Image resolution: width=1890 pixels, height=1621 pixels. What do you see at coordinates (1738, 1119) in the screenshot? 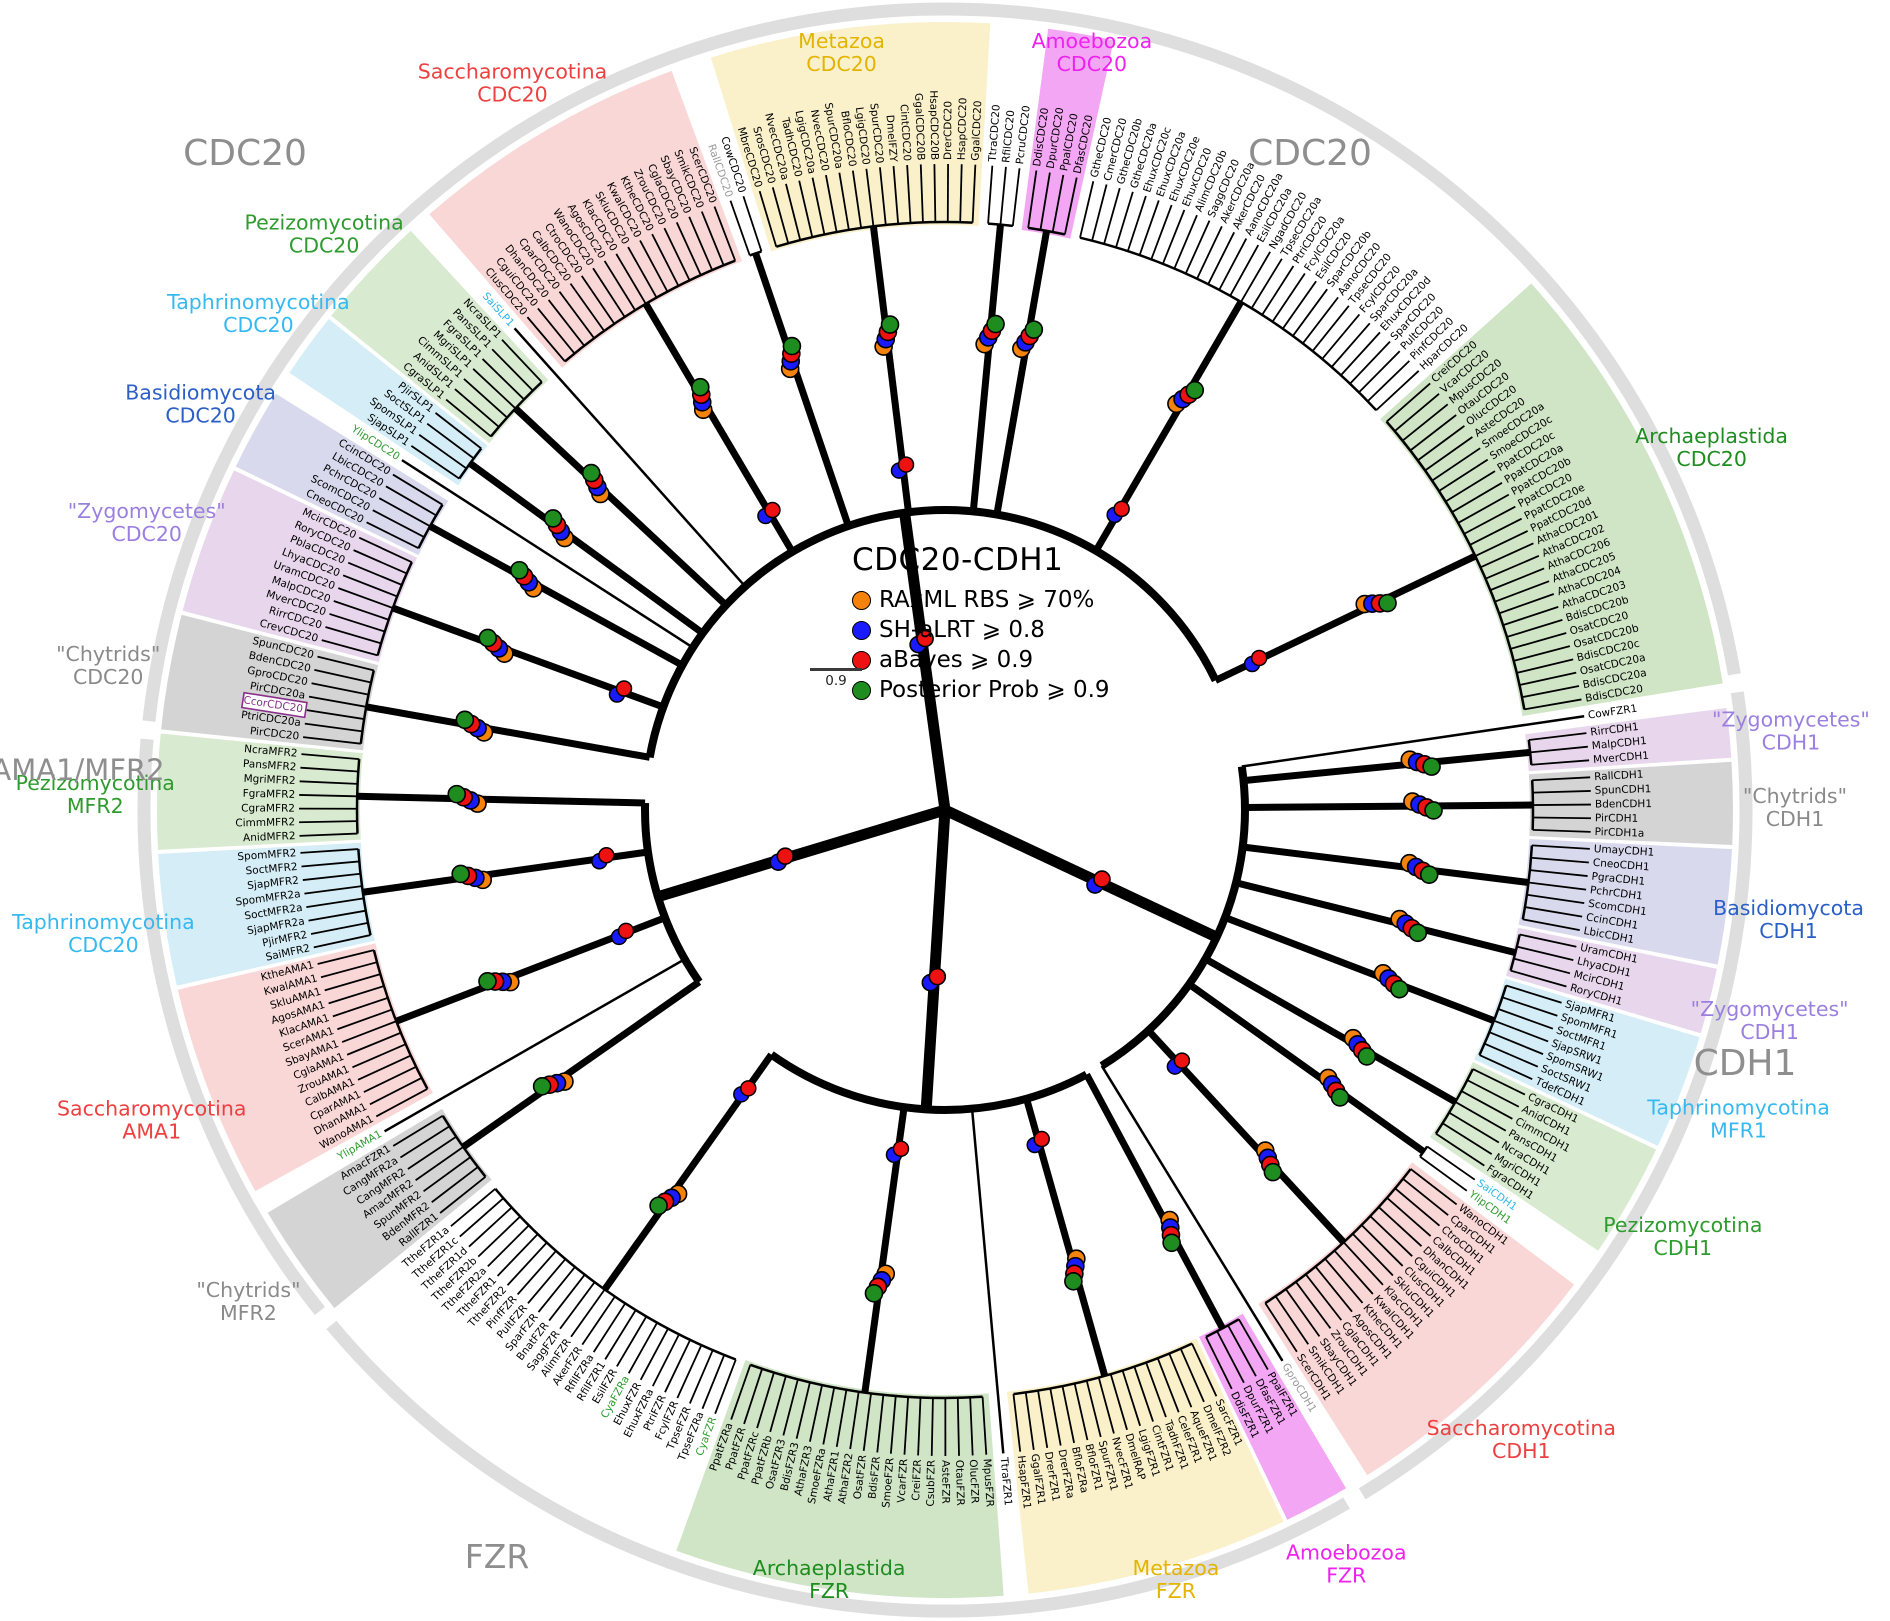
I see `clade-label-taphrinomycotina-mfr1: Taphrinomycotina MFR1` at bounding box center [1738, 1119].